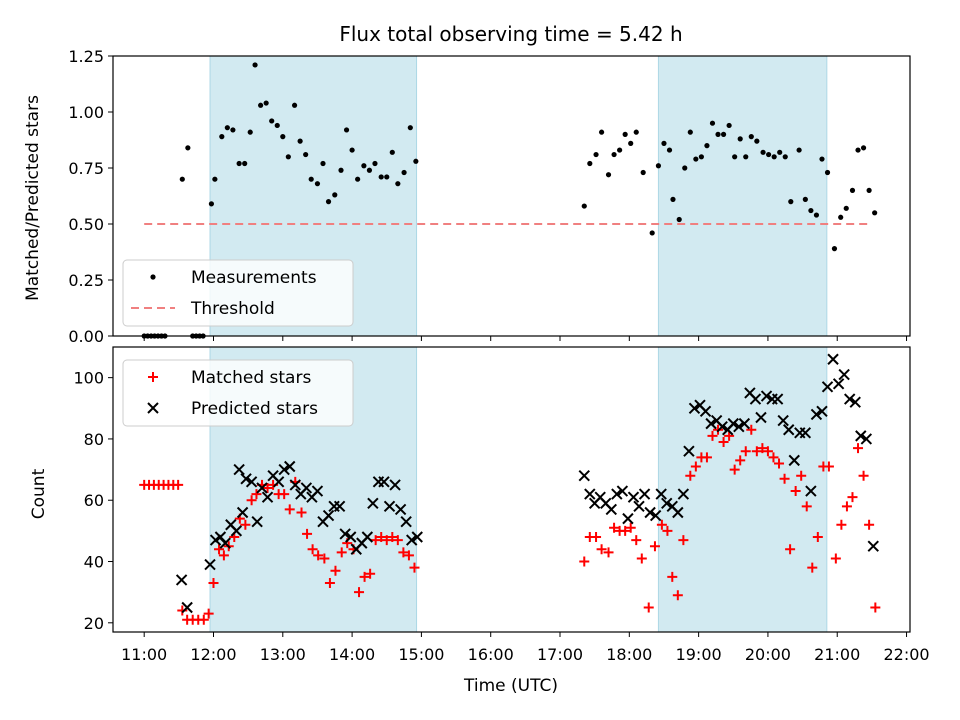  I want to click on y-tick-label: 0.25, so click(86, 280).